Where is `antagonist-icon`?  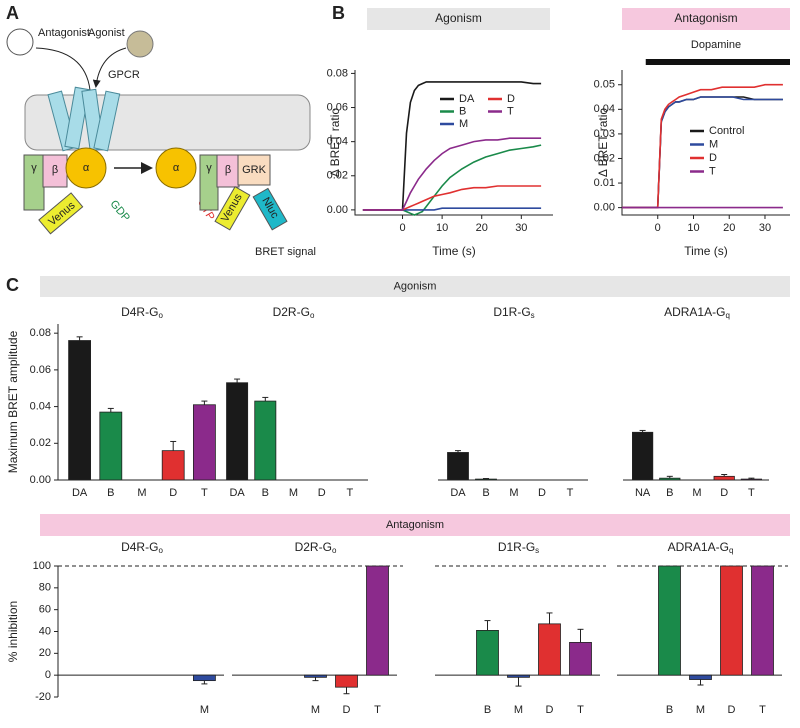
antagonist-icon is located at coordinates (20, 42).